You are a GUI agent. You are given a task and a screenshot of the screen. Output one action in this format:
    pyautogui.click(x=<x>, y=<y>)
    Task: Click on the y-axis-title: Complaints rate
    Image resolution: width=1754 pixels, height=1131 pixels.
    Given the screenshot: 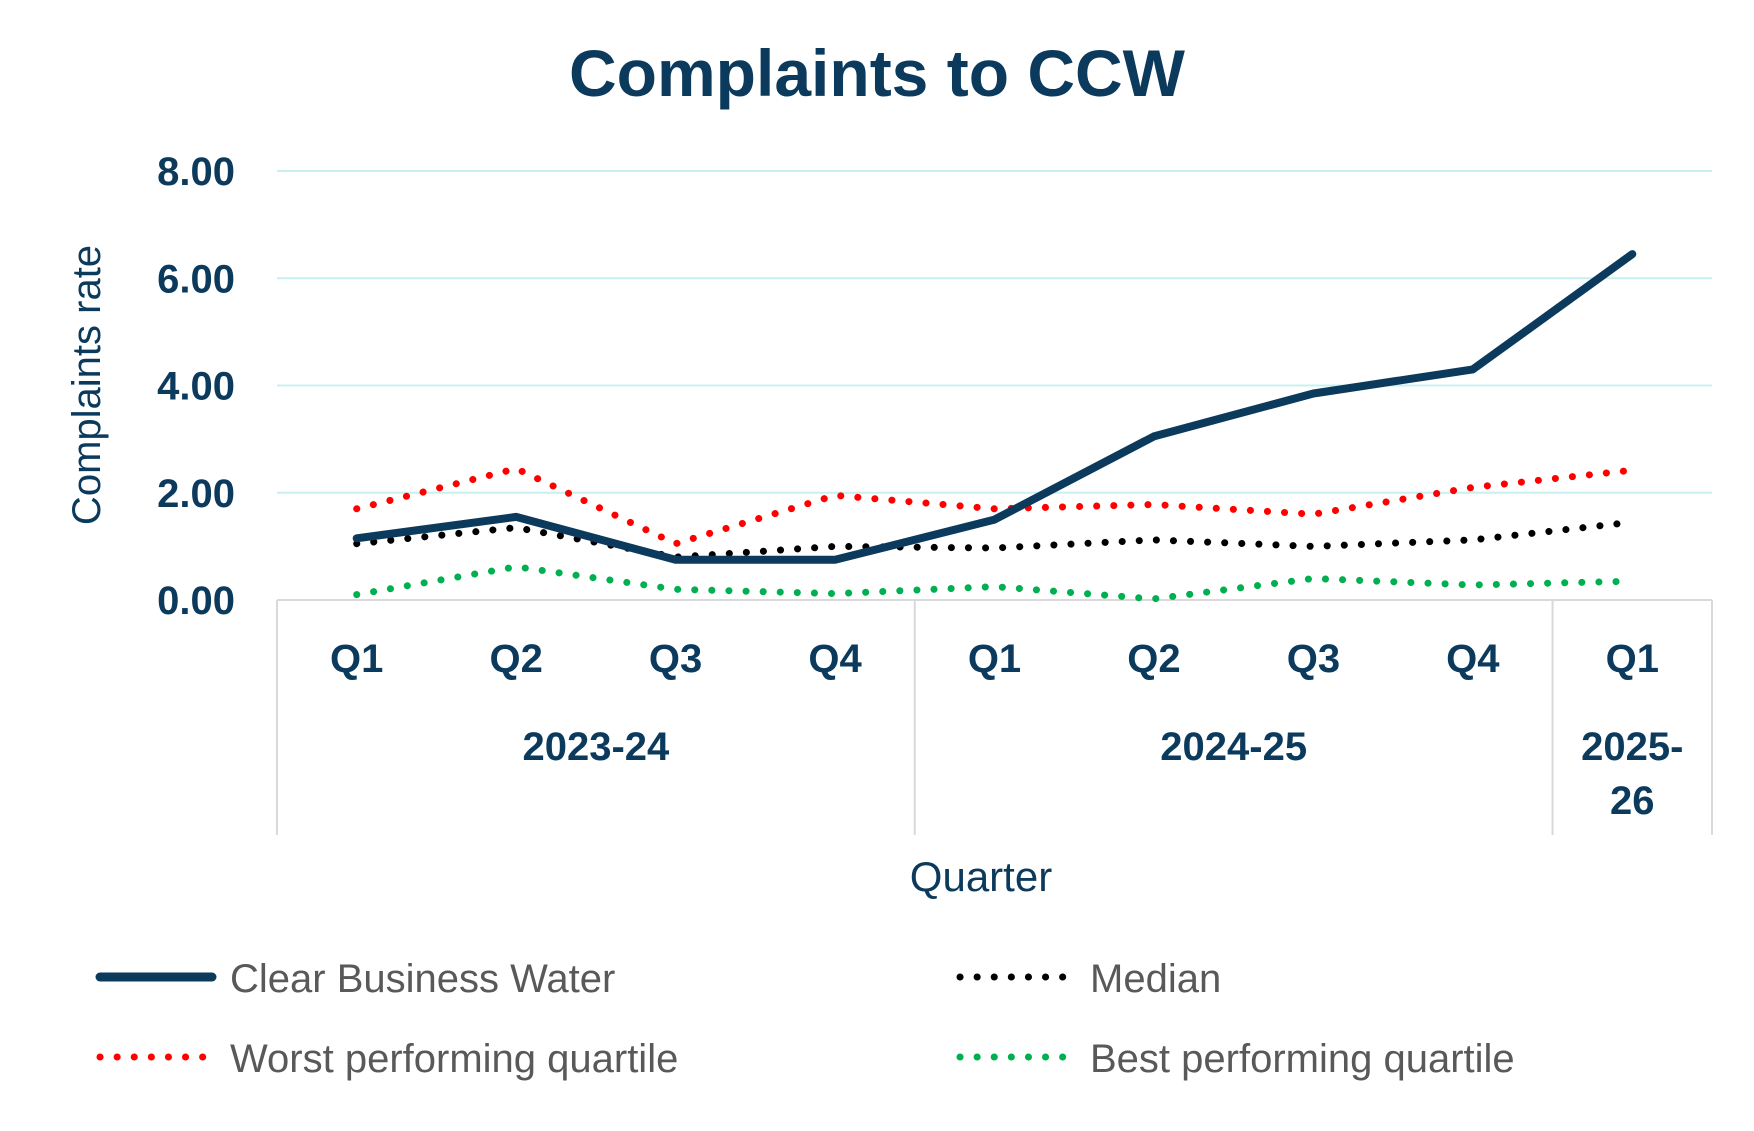 What is the action you would take?
    pyautogui.click(x=87, y=385)
    